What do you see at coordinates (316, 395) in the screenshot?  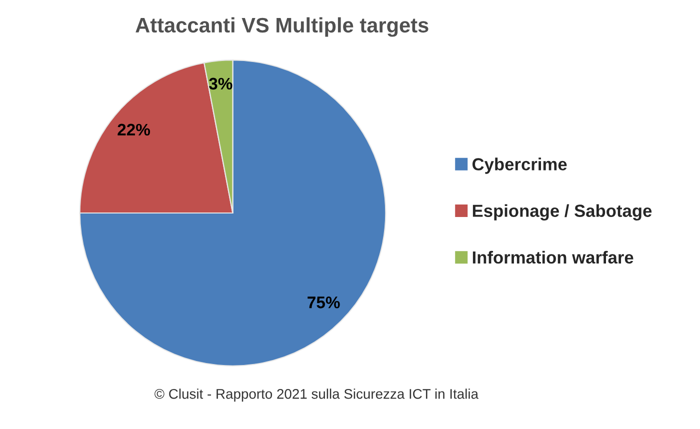 I see `text: © Clusit - Rapporto 2021 sulla Sicurezza ICT in Italia` at bounding box center [316, 395].